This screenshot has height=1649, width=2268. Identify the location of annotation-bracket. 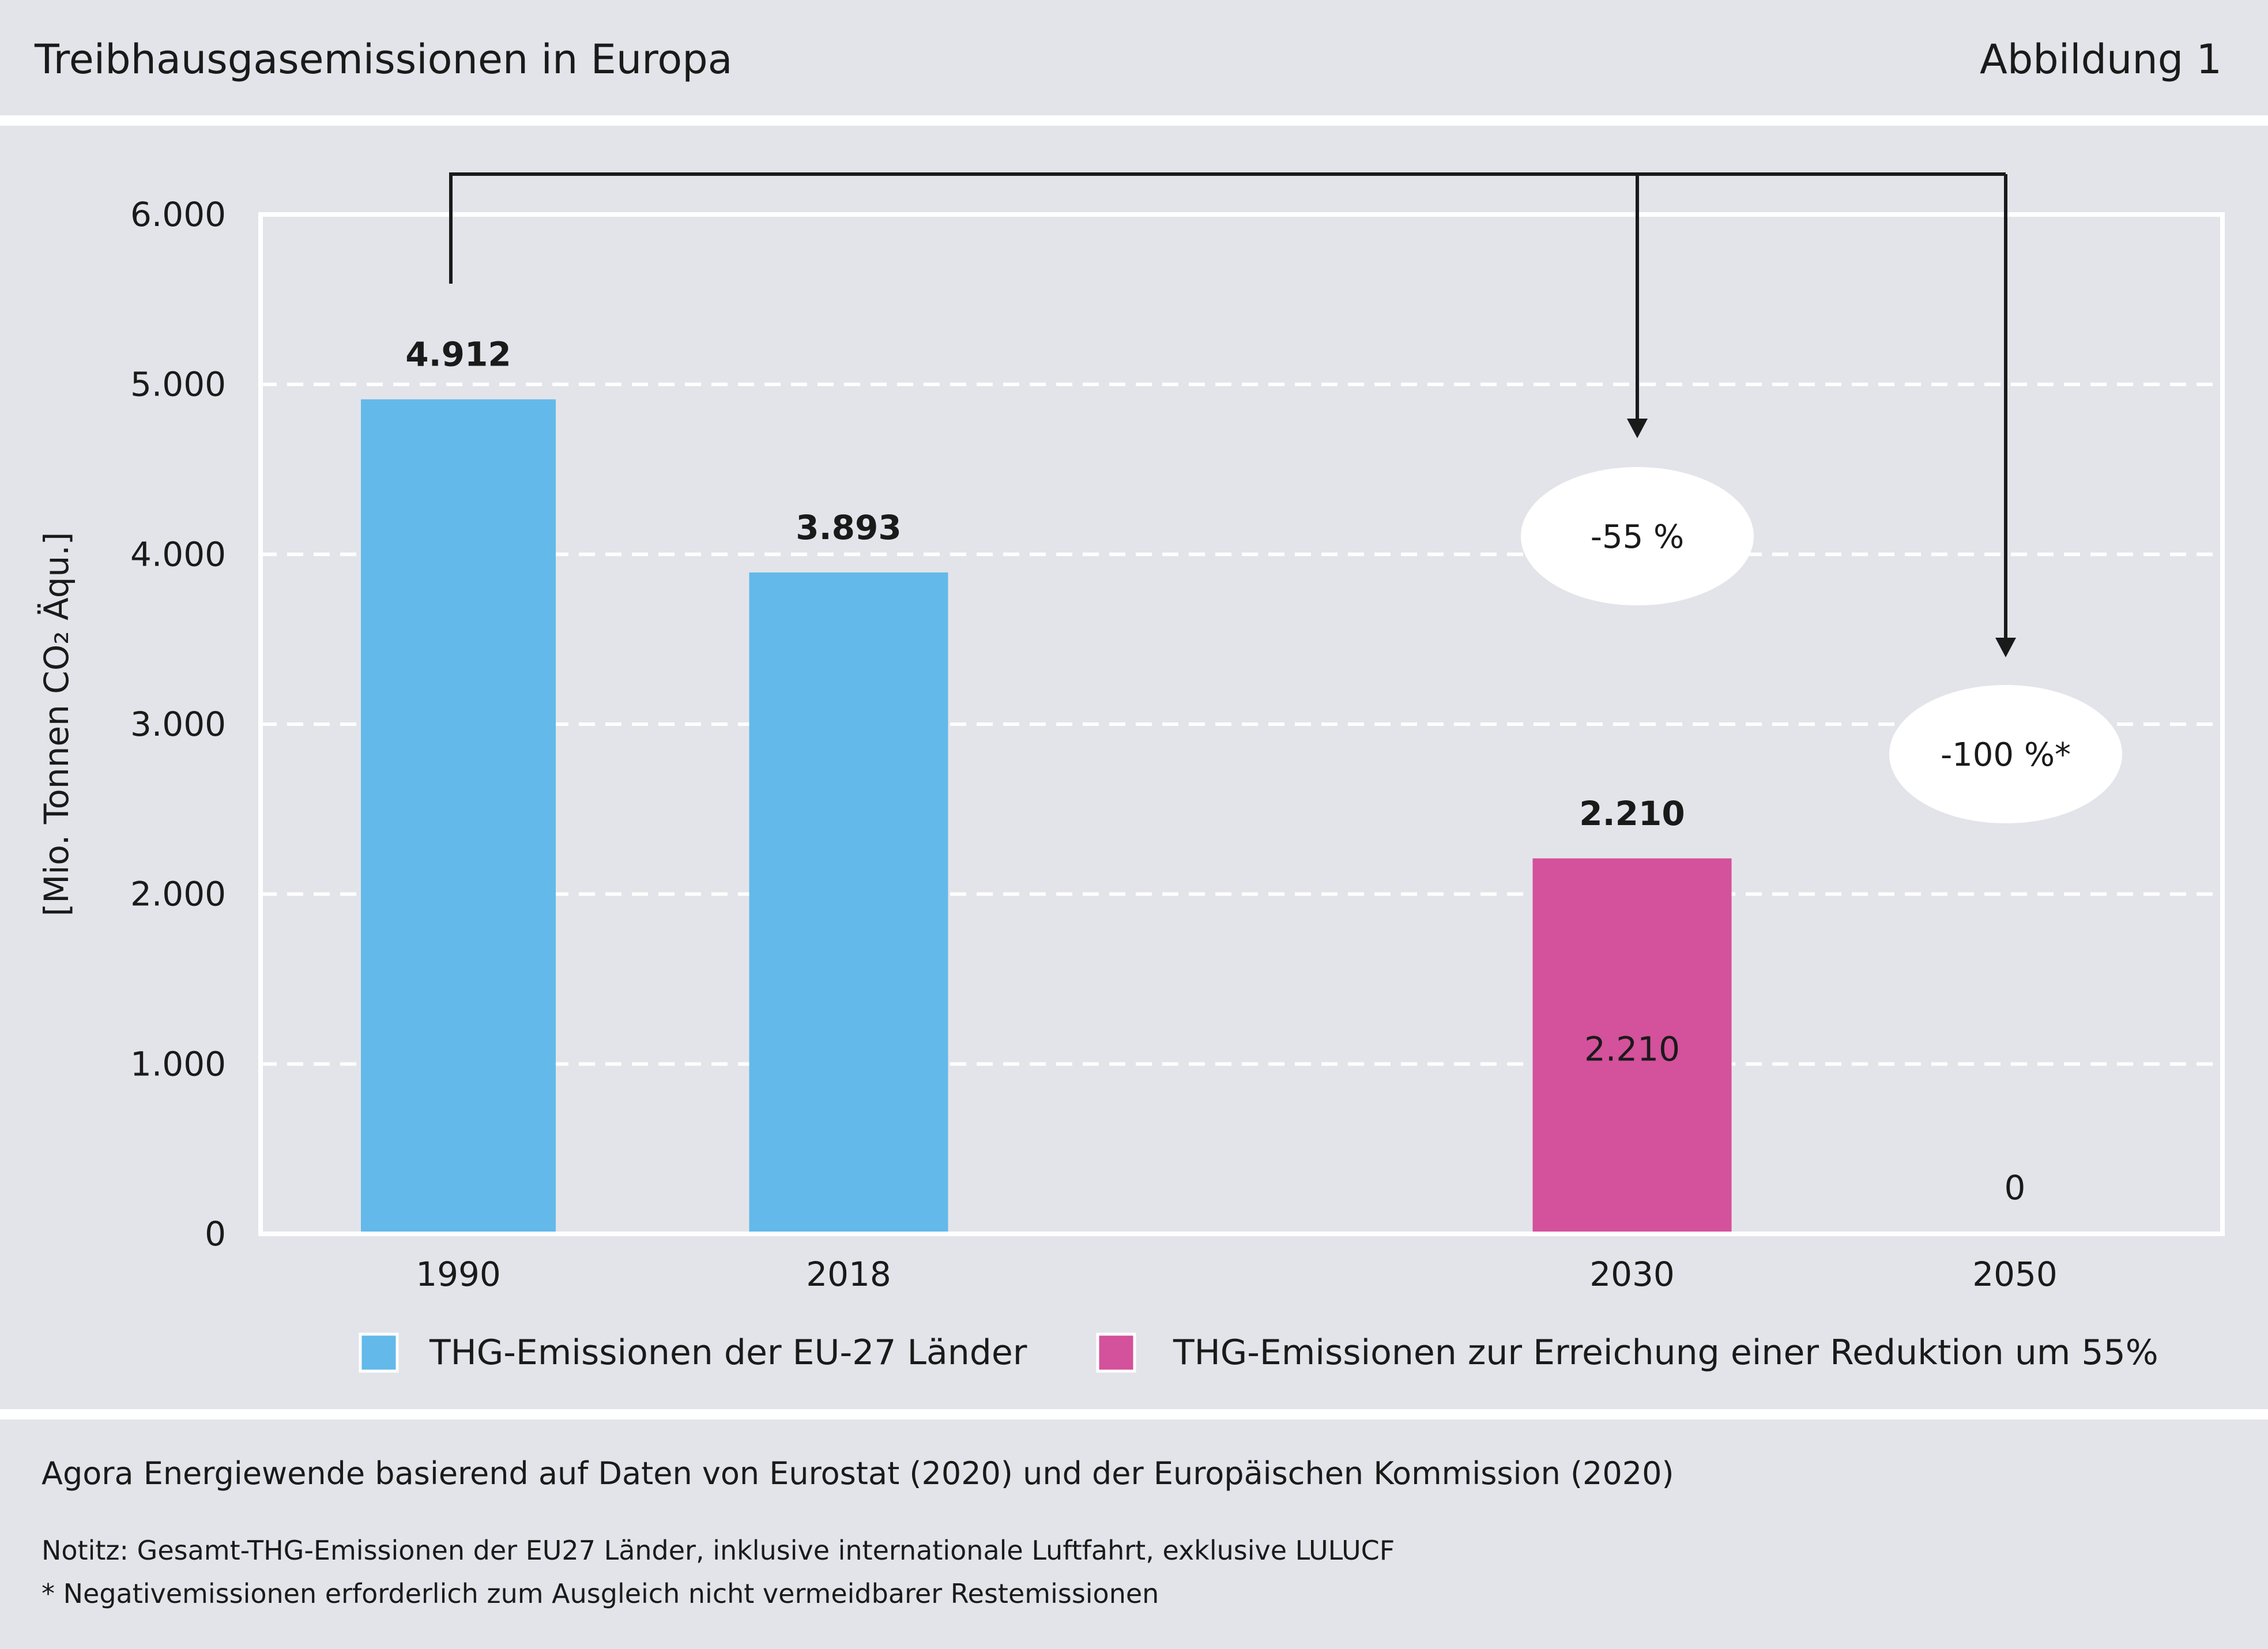
(1227, 228).